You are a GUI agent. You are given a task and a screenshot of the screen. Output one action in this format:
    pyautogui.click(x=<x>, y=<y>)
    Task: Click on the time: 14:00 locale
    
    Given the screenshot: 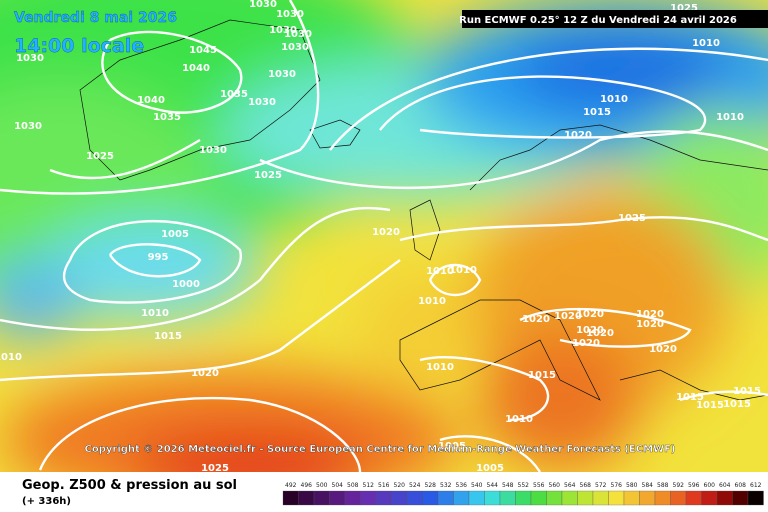 What is the action you would take?
    pyautogui.click(x=79, y=46)
    